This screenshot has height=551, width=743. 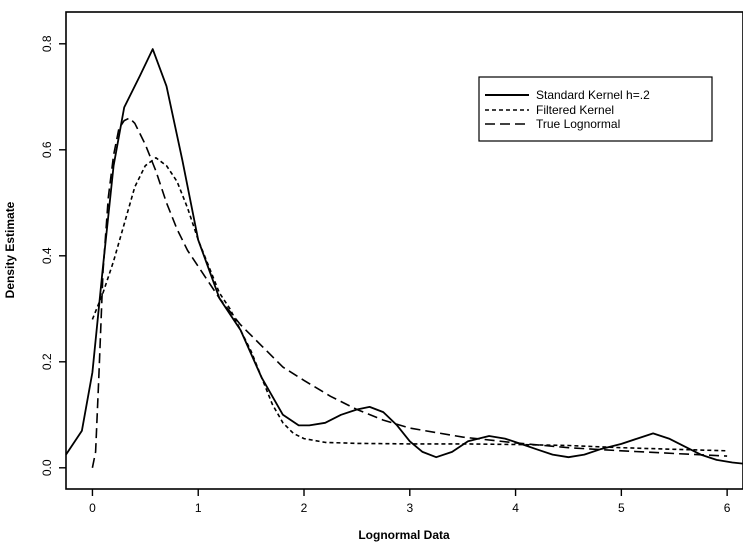 What do you see at coordinates (593, 95) in the screenshot?
I see `legend-label-standard-kernel: Standard Kernel h=.2` at bounding box center [593, 95].